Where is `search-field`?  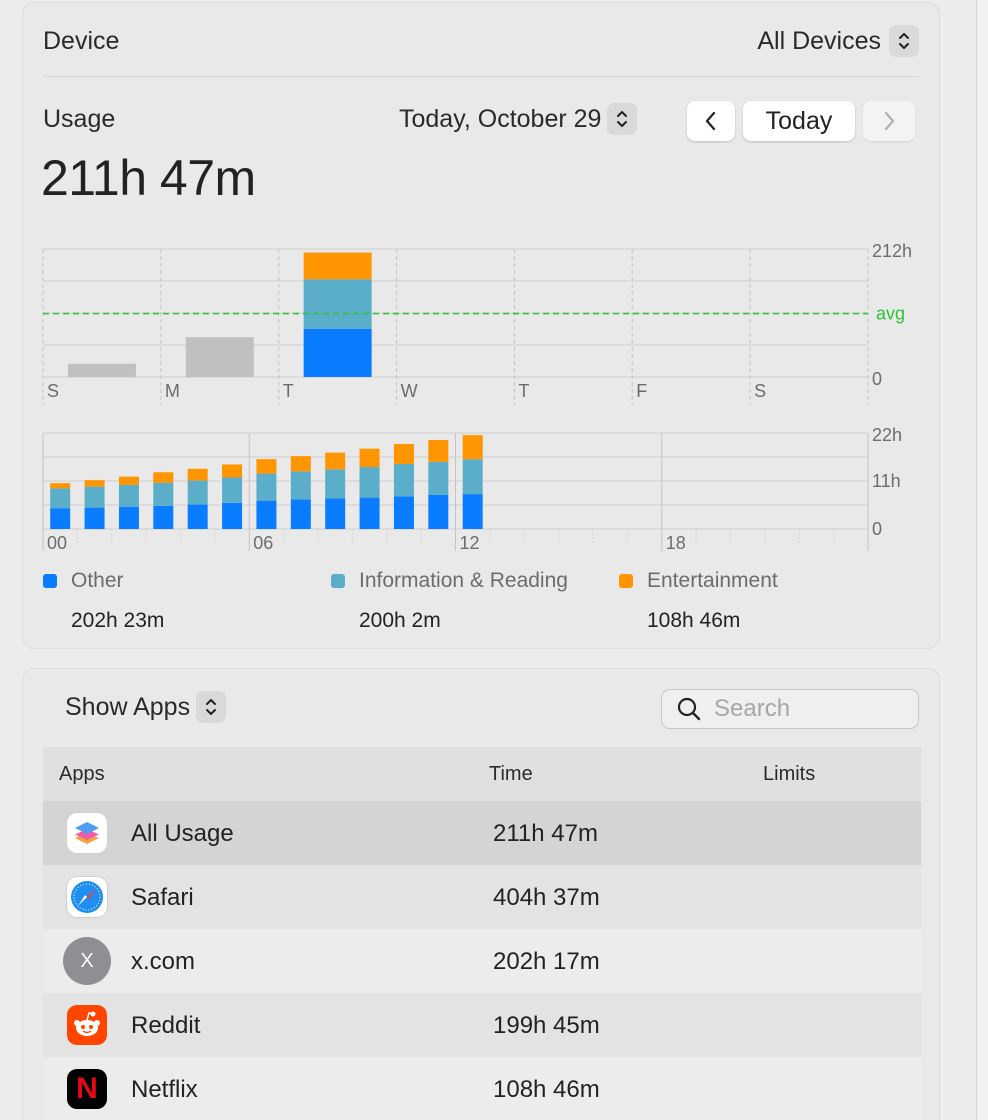 search-field is located at coordinates (790, 709).